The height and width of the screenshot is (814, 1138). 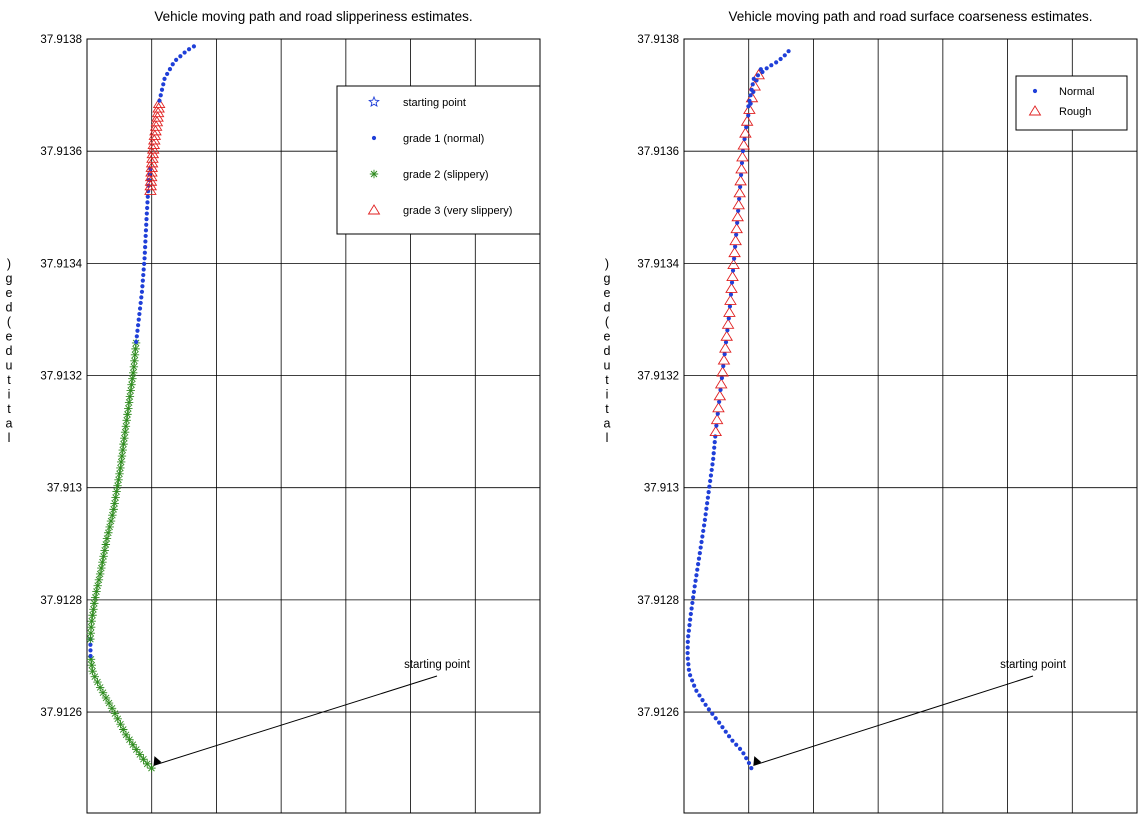 What do you see at coordinates (9, 264) in the screenshot?
I see `y-axis-label-char: )` at bounding box center [9, 264].